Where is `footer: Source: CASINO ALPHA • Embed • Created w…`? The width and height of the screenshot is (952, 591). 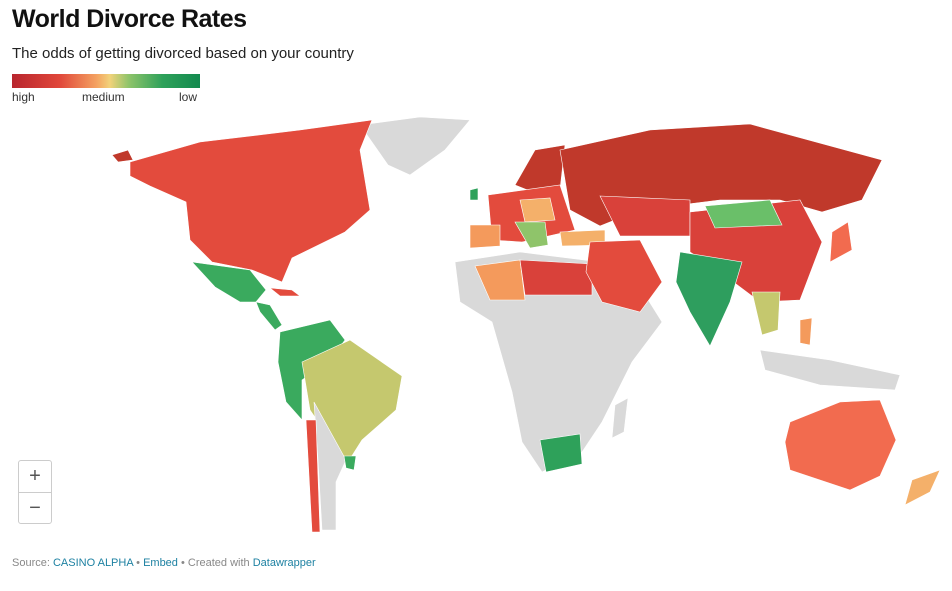
footer: Source: CASINO ALPHA • Embed • Created w… is located at coordinates (164, 563).